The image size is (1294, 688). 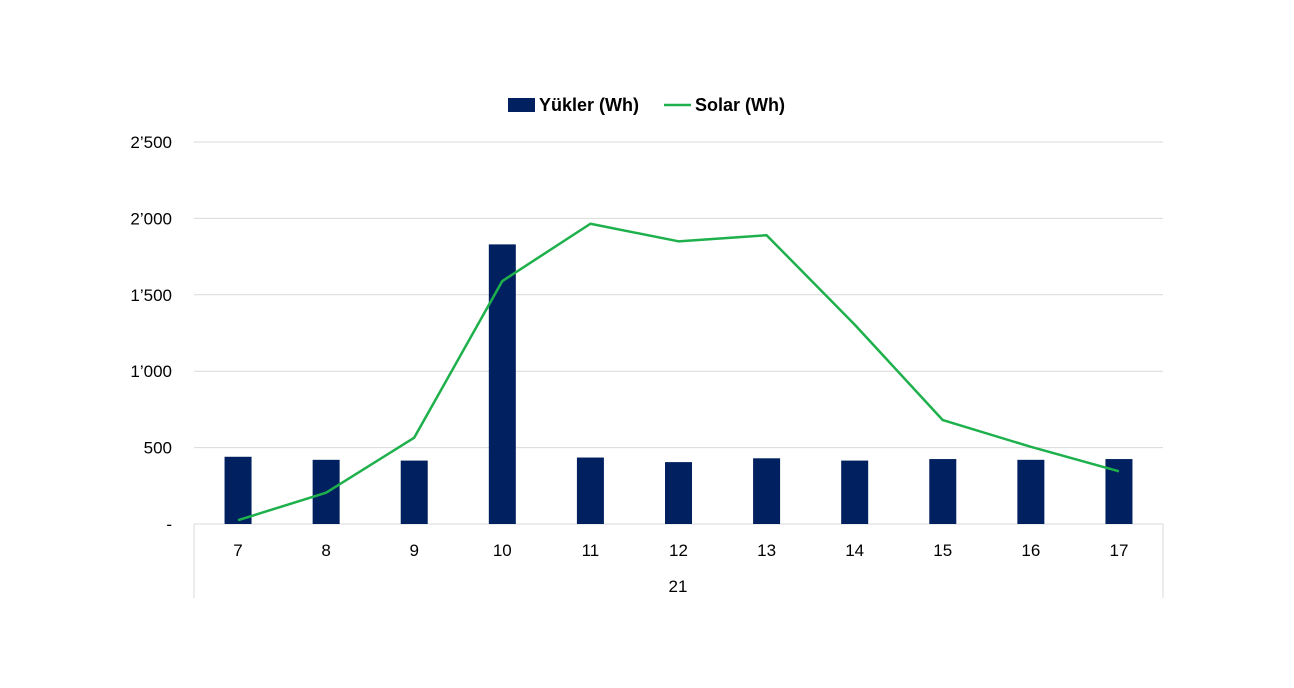 I want to click on x-axis-group-label: 21, so click(x=678, y=586).